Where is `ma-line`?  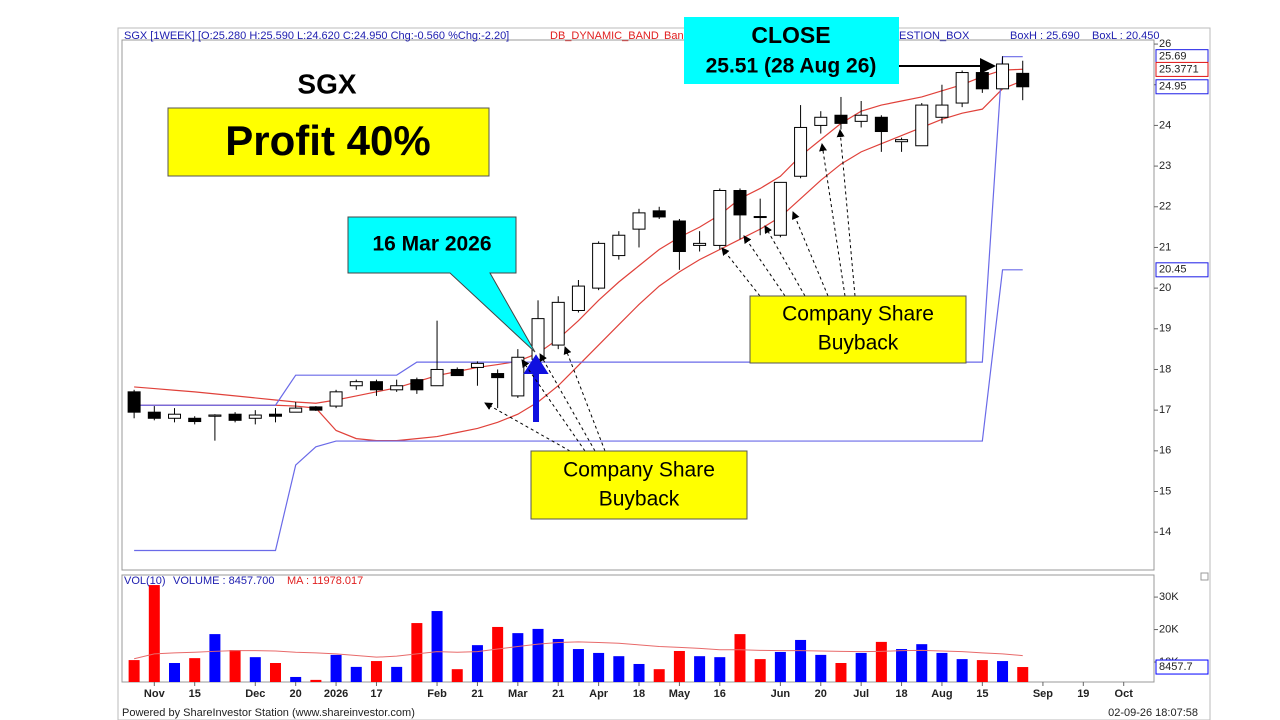 ma-line is located at coordinates (578, 650).